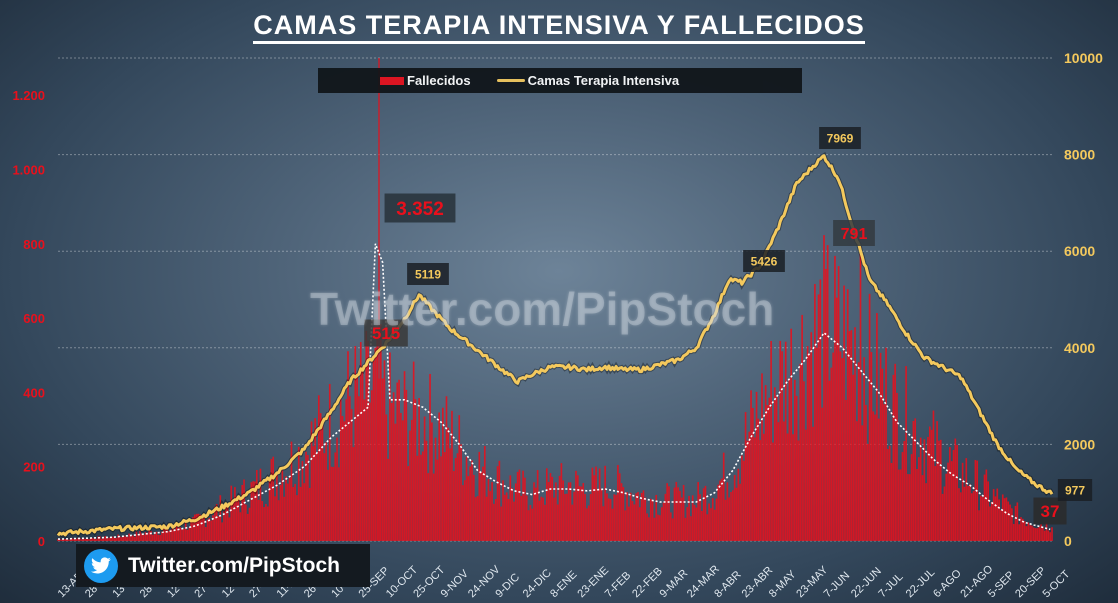 The width and height of the screenshot is (1118, 603). What do you see at coordinates (28, 95) in the screenshot?
I see `left-axis-tick: 1.200` at bounding box center [28, 95].